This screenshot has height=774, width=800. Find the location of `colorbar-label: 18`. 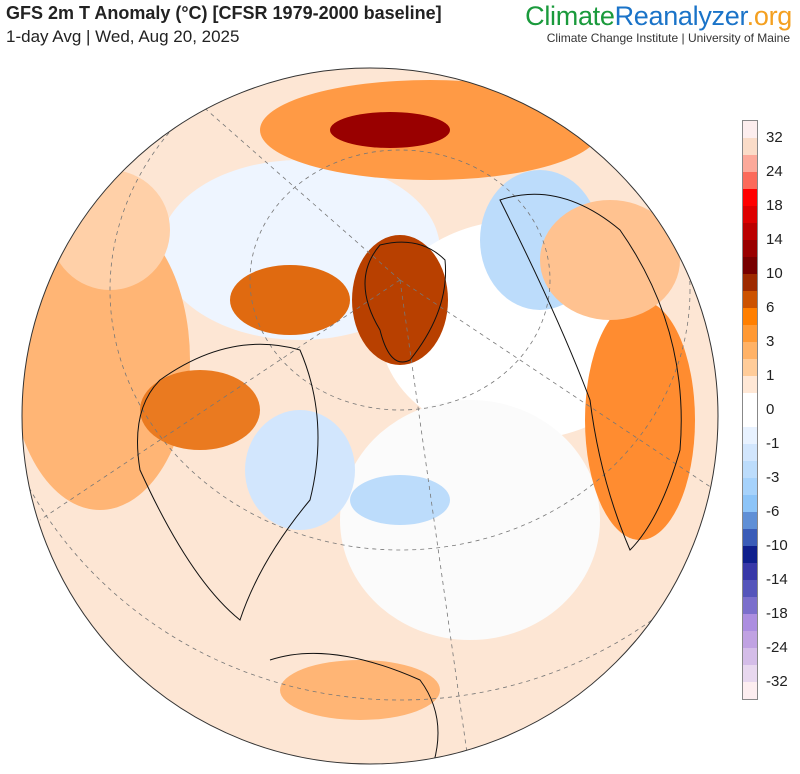

colorbar-label: 18 is located at coordinates (774, 205).